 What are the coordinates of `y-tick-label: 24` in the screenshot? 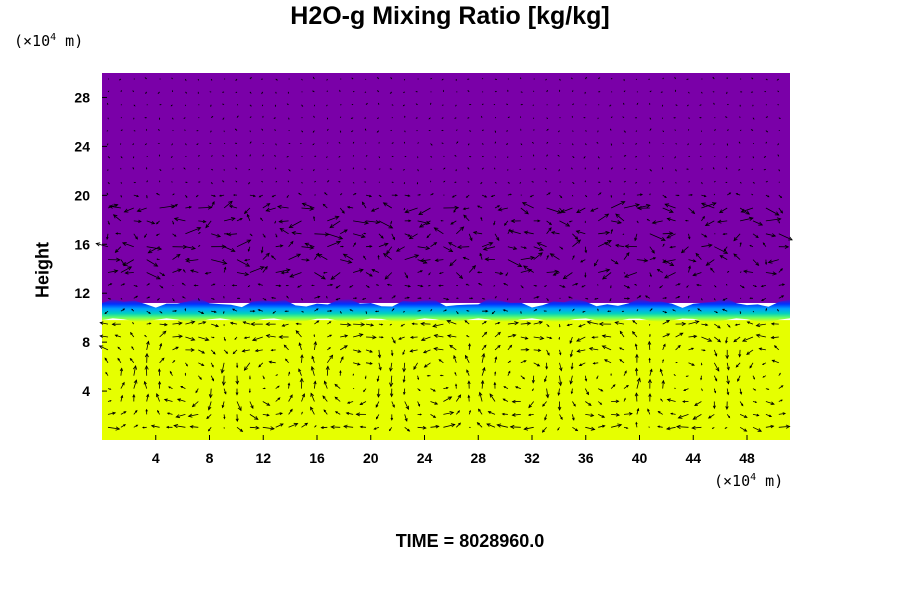 It's located at (82, 146).